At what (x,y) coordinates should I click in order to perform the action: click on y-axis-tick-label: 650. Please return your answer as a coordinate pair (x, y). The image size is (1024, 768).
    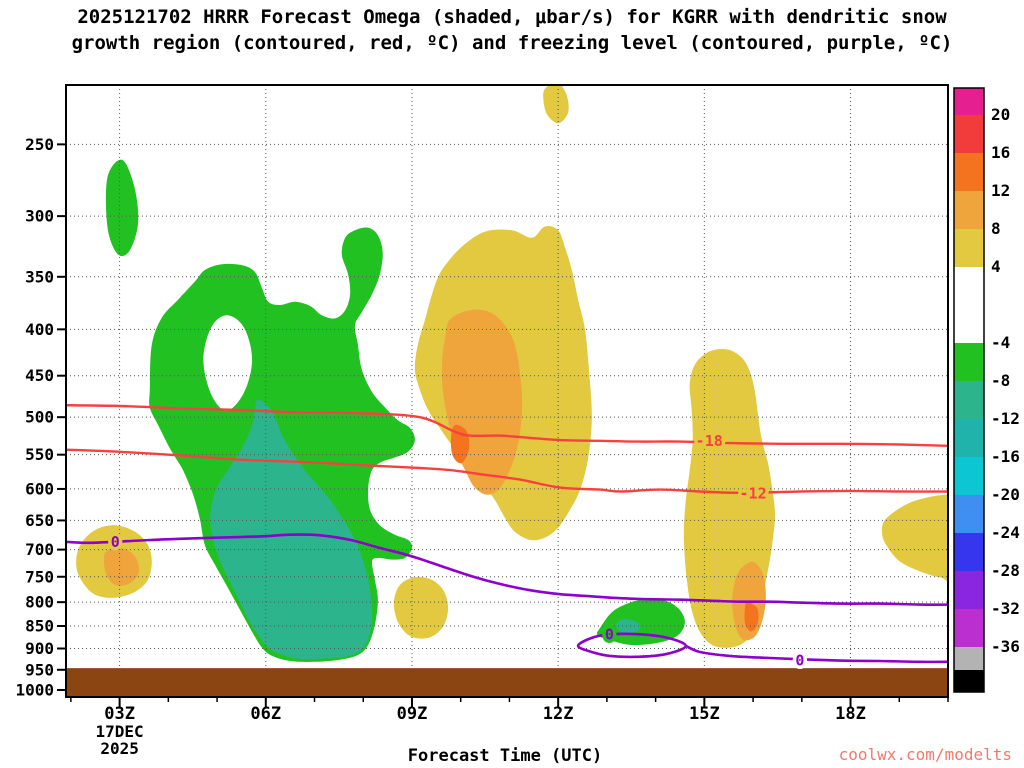
    Looking at the image, I should click on (39, 520).